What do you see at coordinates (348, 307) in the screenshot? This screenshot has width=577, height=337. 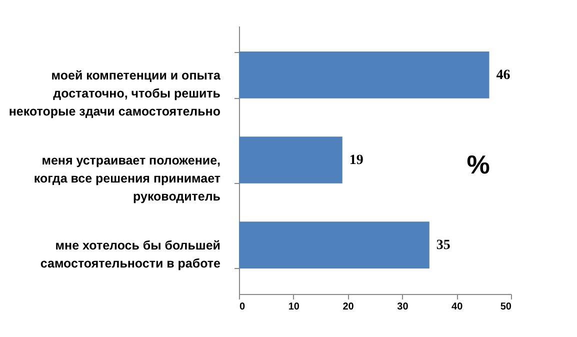 I see `x-tick-label: 20` at bounding box center [348, 307].